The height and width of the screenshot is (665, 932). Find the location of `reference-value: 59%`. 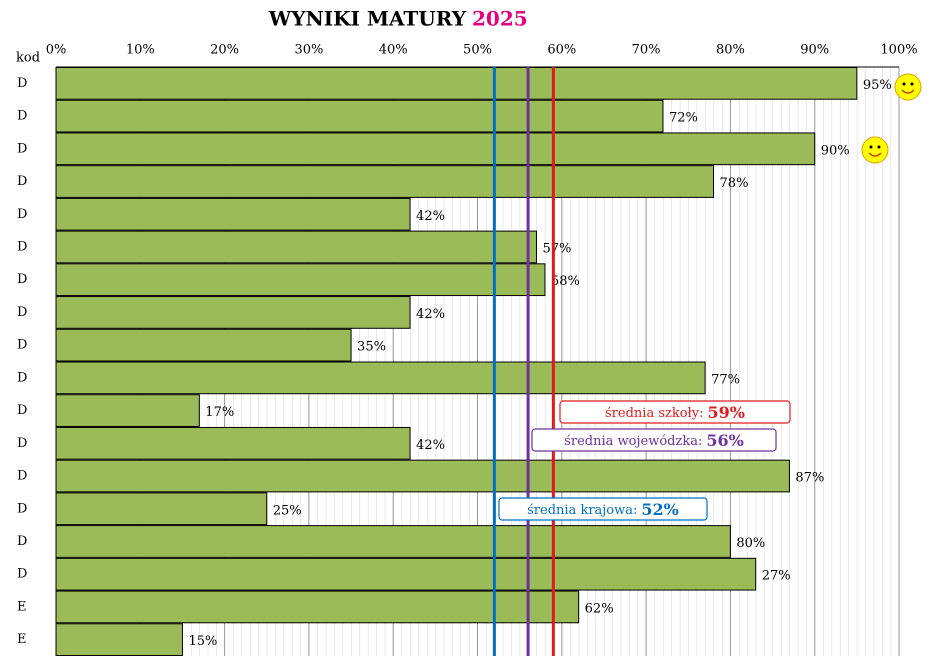

reference-value: 59% is located at coordinates (726, 412).